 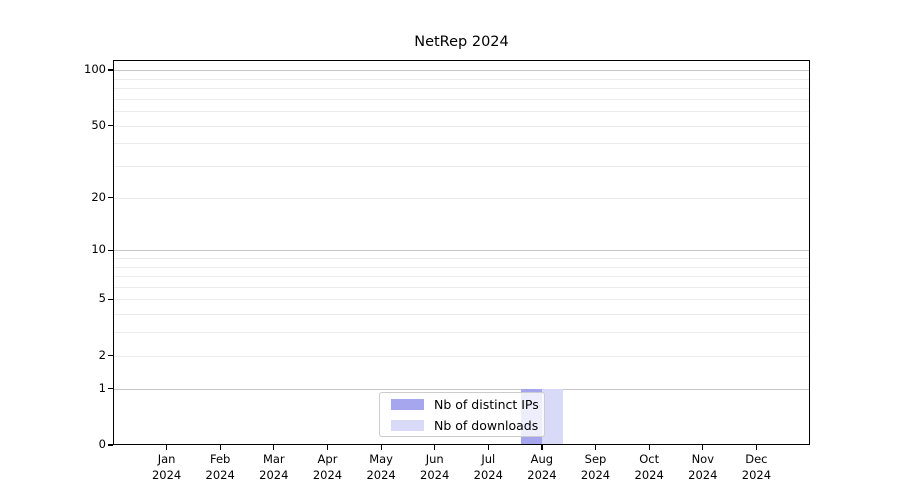 What do you see at coordinates (274, 467) in the screenshot?
I see `x-tick-label: Mar 2024` at bounding box center [274, 467].